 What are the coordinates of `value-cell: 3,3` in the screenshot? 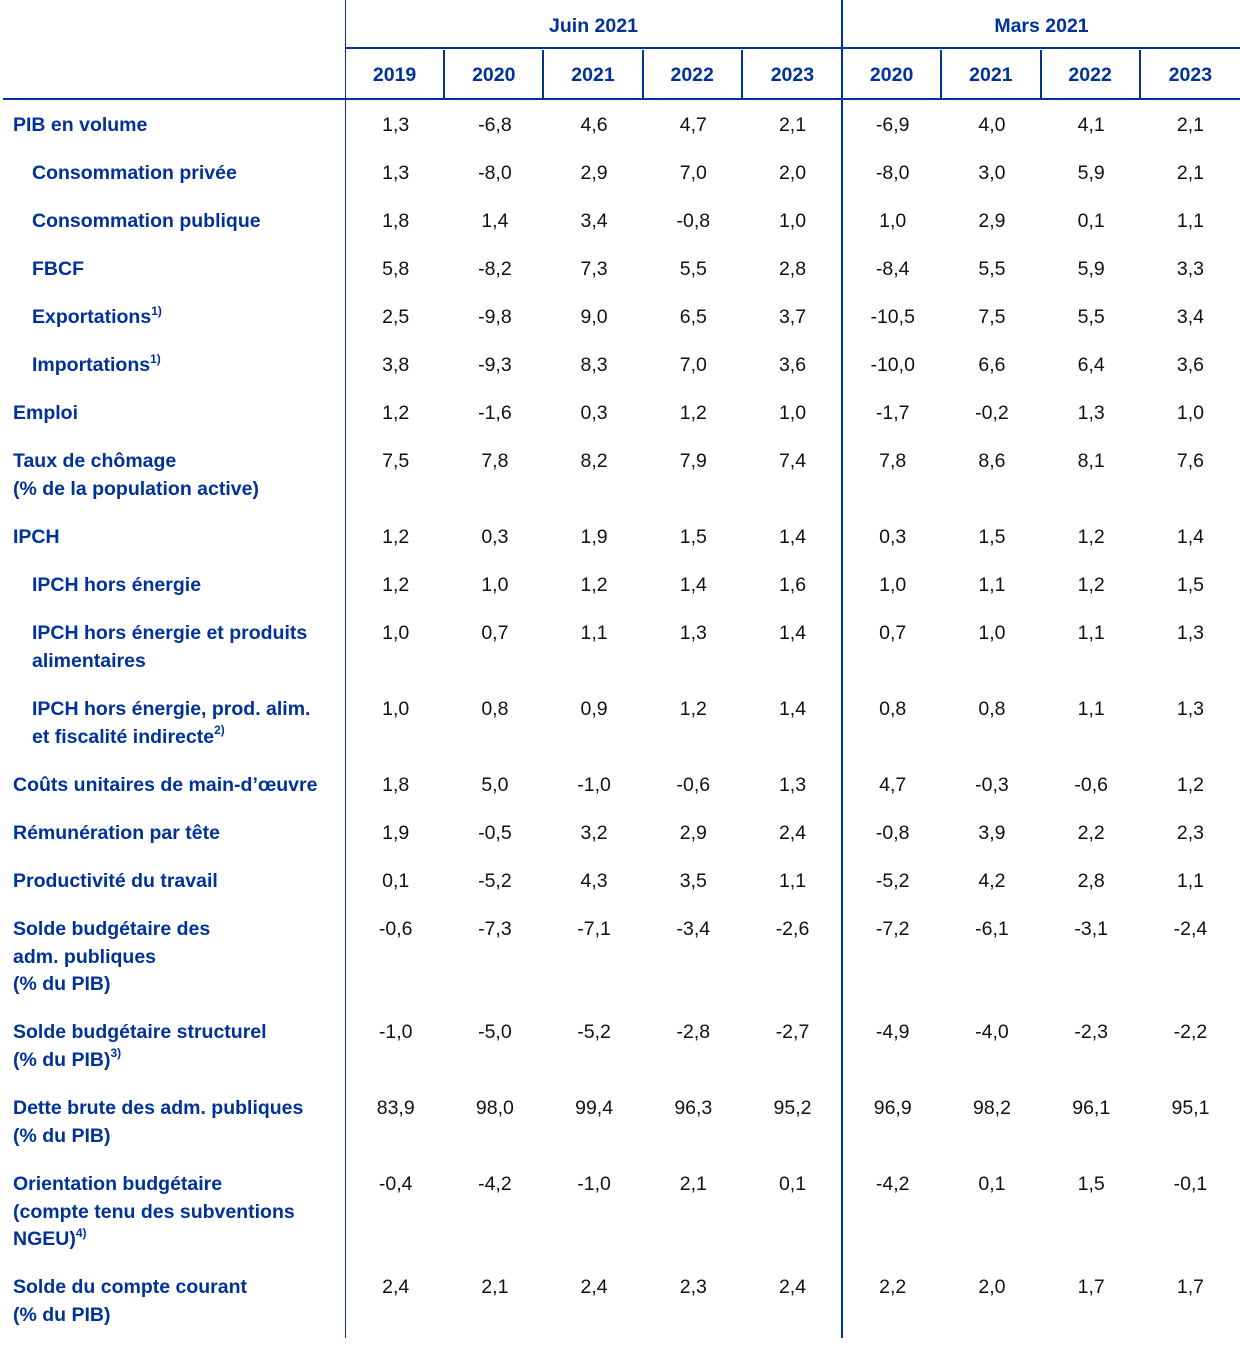 It's located at (1190, 269).